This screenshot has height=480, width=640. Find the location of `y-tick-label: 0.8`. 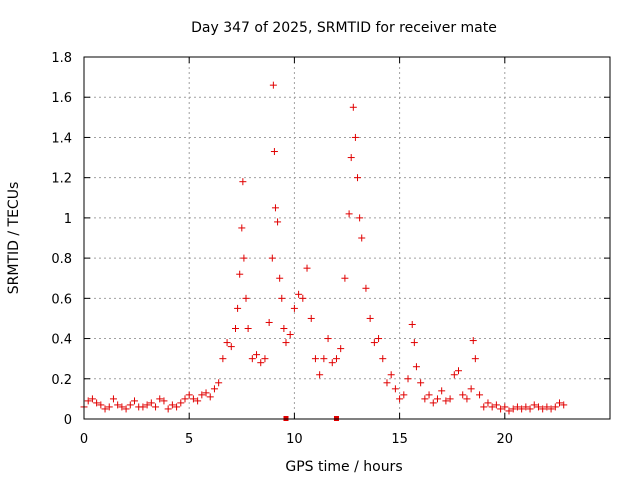

y-tick-label: 0.8 is located at coordinates (61, 259).